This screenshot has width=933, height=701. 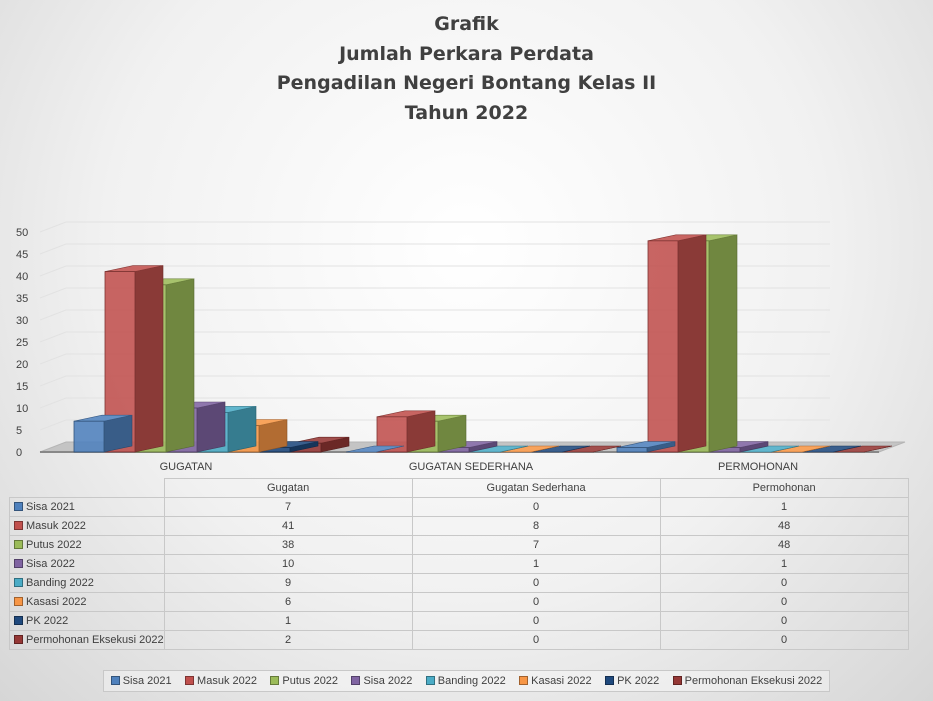 I want to click on table-corner, so click(x=87, y=488).